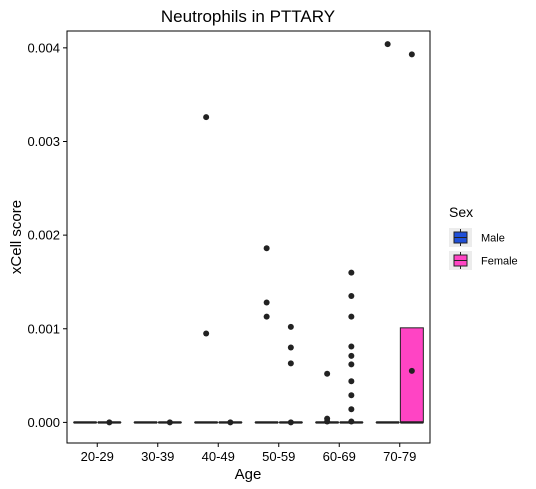 Image resolution: width=536 pixels, height=489 pixels. Describe the element at coordinates (43, 328) in the screenshot. I see `y-tick-label: 0.001` at that location.